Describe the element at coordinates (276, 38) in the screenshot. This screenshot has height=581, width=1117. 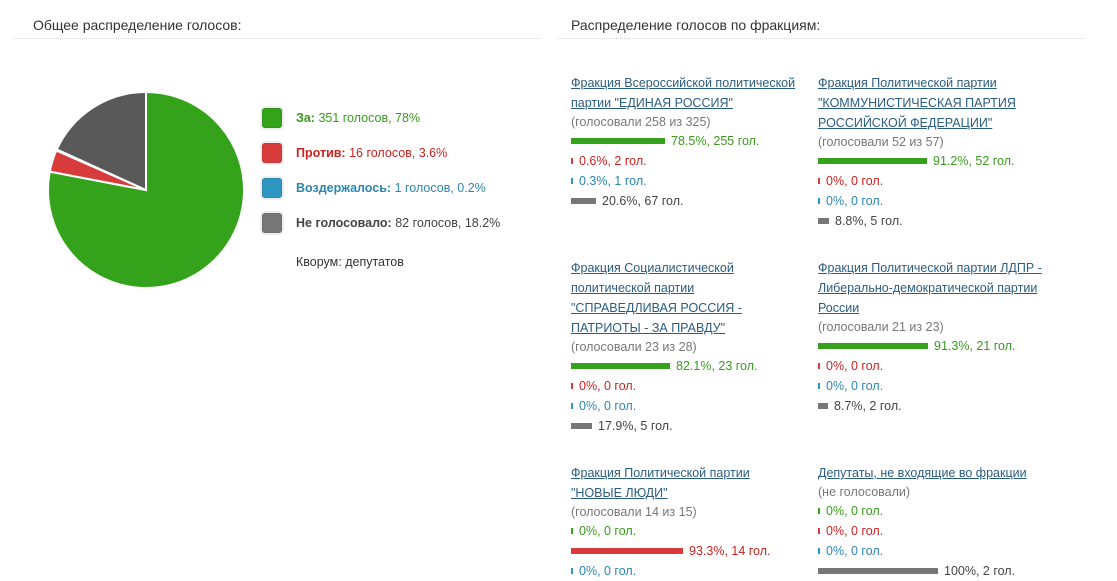
I see `overall-divider` at that location.